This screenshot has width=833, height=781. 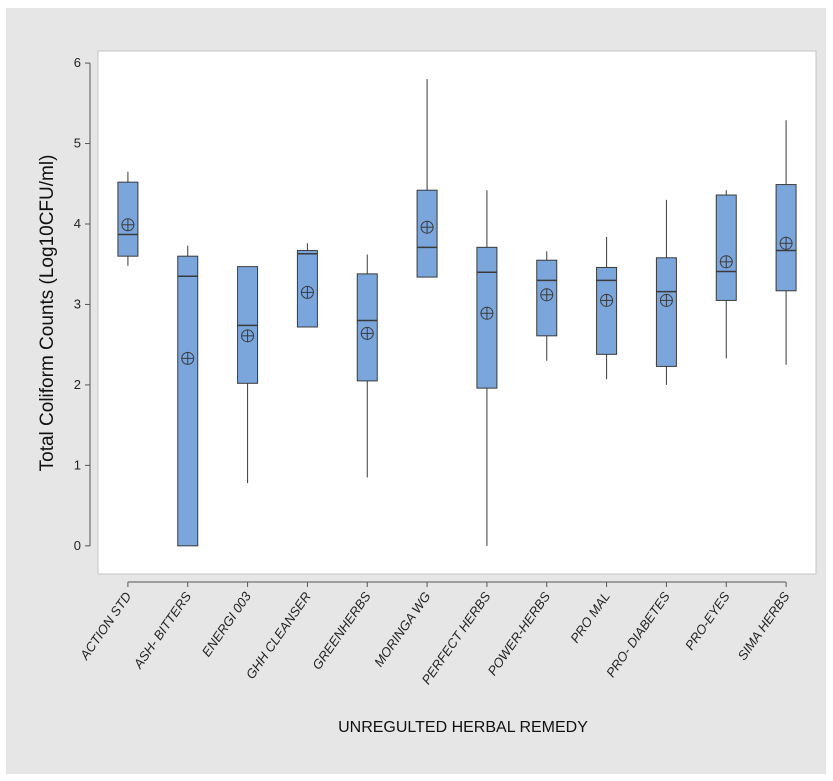 I want to click on y-tick-label: 4, so click(x=77, y=223).